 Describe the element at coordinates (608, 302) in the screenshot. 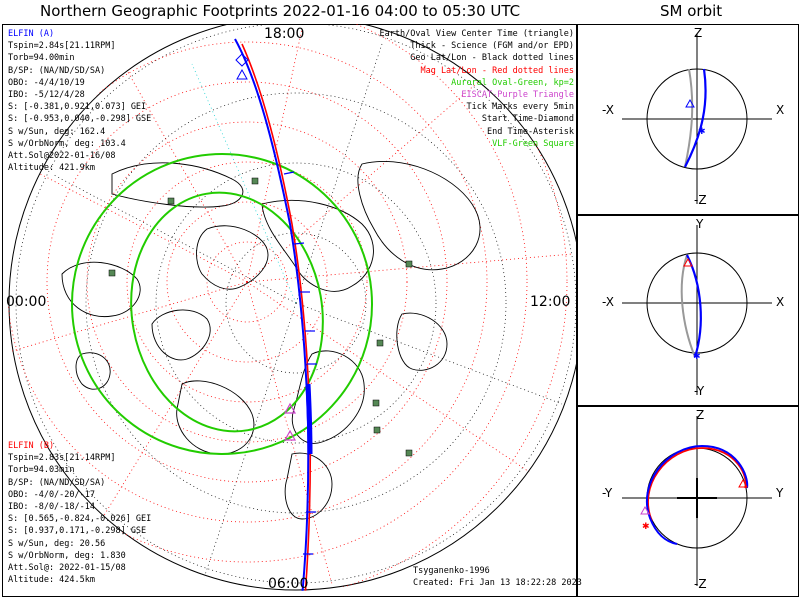

I see `orbit2-left-label: -X` at that location.